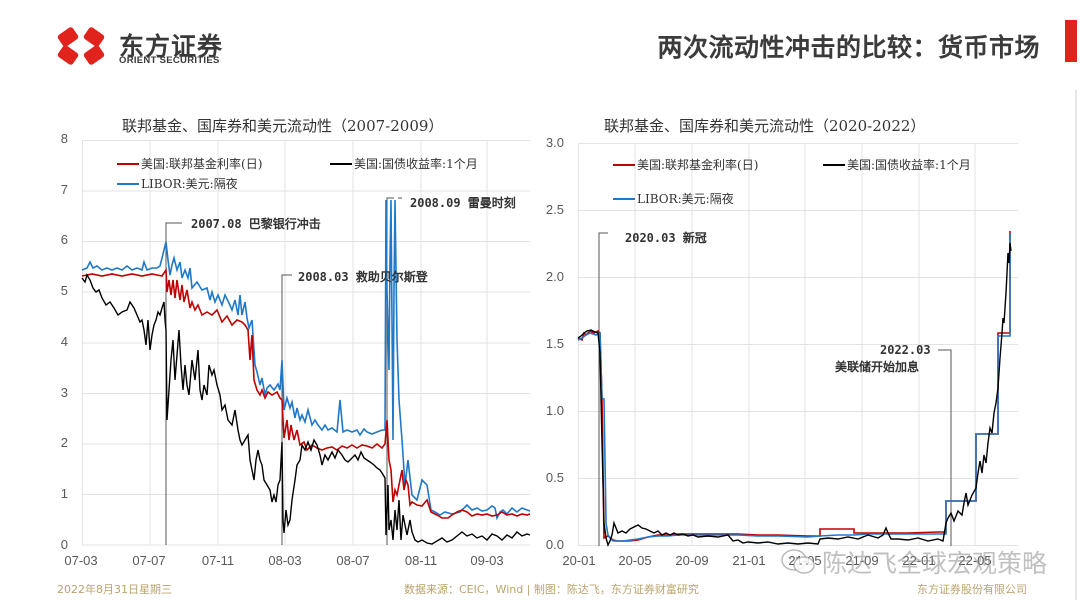 This screenshot has height=610, width=1080. What do you see at coordinates (551, 589) in the screenshot?
I see `footer-source: 数据来源：CEIC，Wind | 制图：陈达飞，东方证券财富研究` at bounding box center [551, 589].